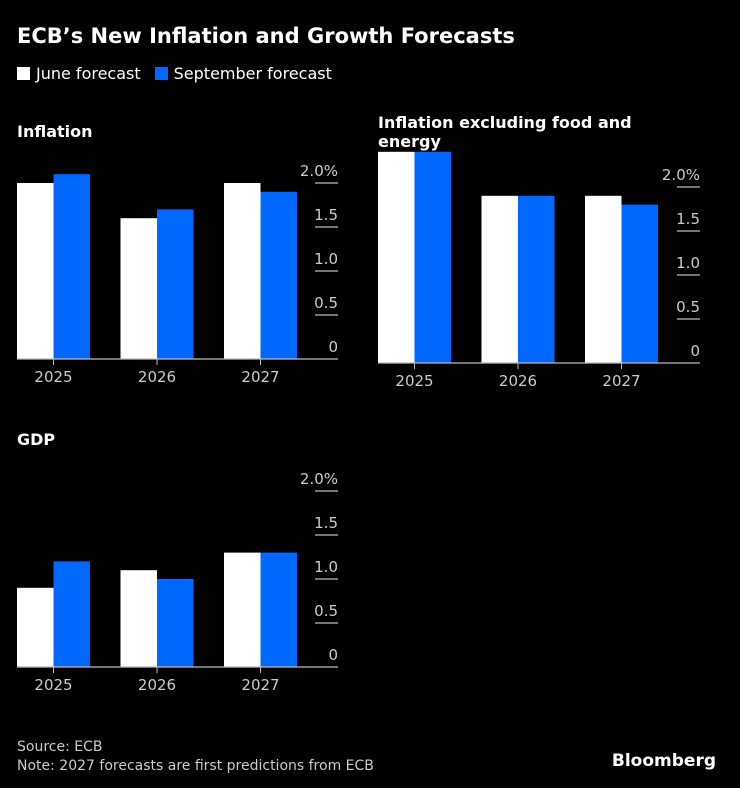  Describe the element at coordinates (60, 747) in the screenshot. I see `source-note: Source: ECB` at that location.